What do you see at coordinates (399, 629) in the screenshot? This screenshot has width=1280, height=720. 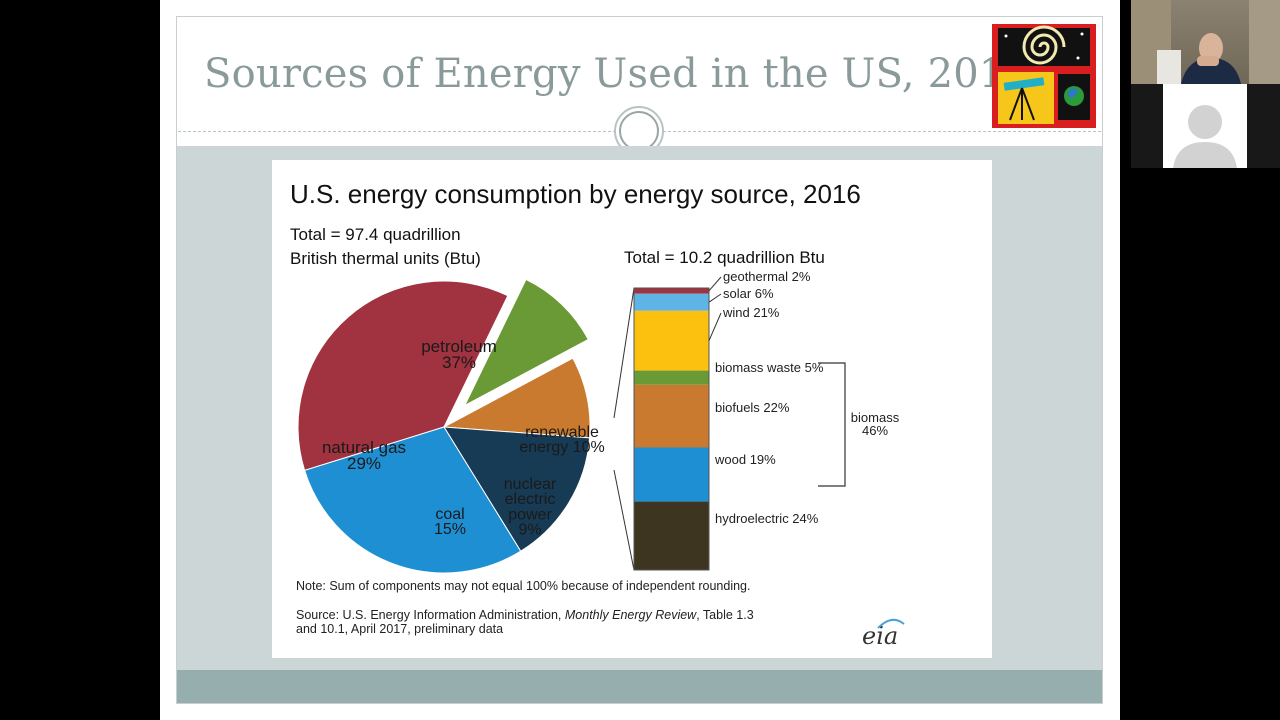 I see `chart-source-line2: and 10.1, April 2017, preliminary data` at bounding box center [399, 629].